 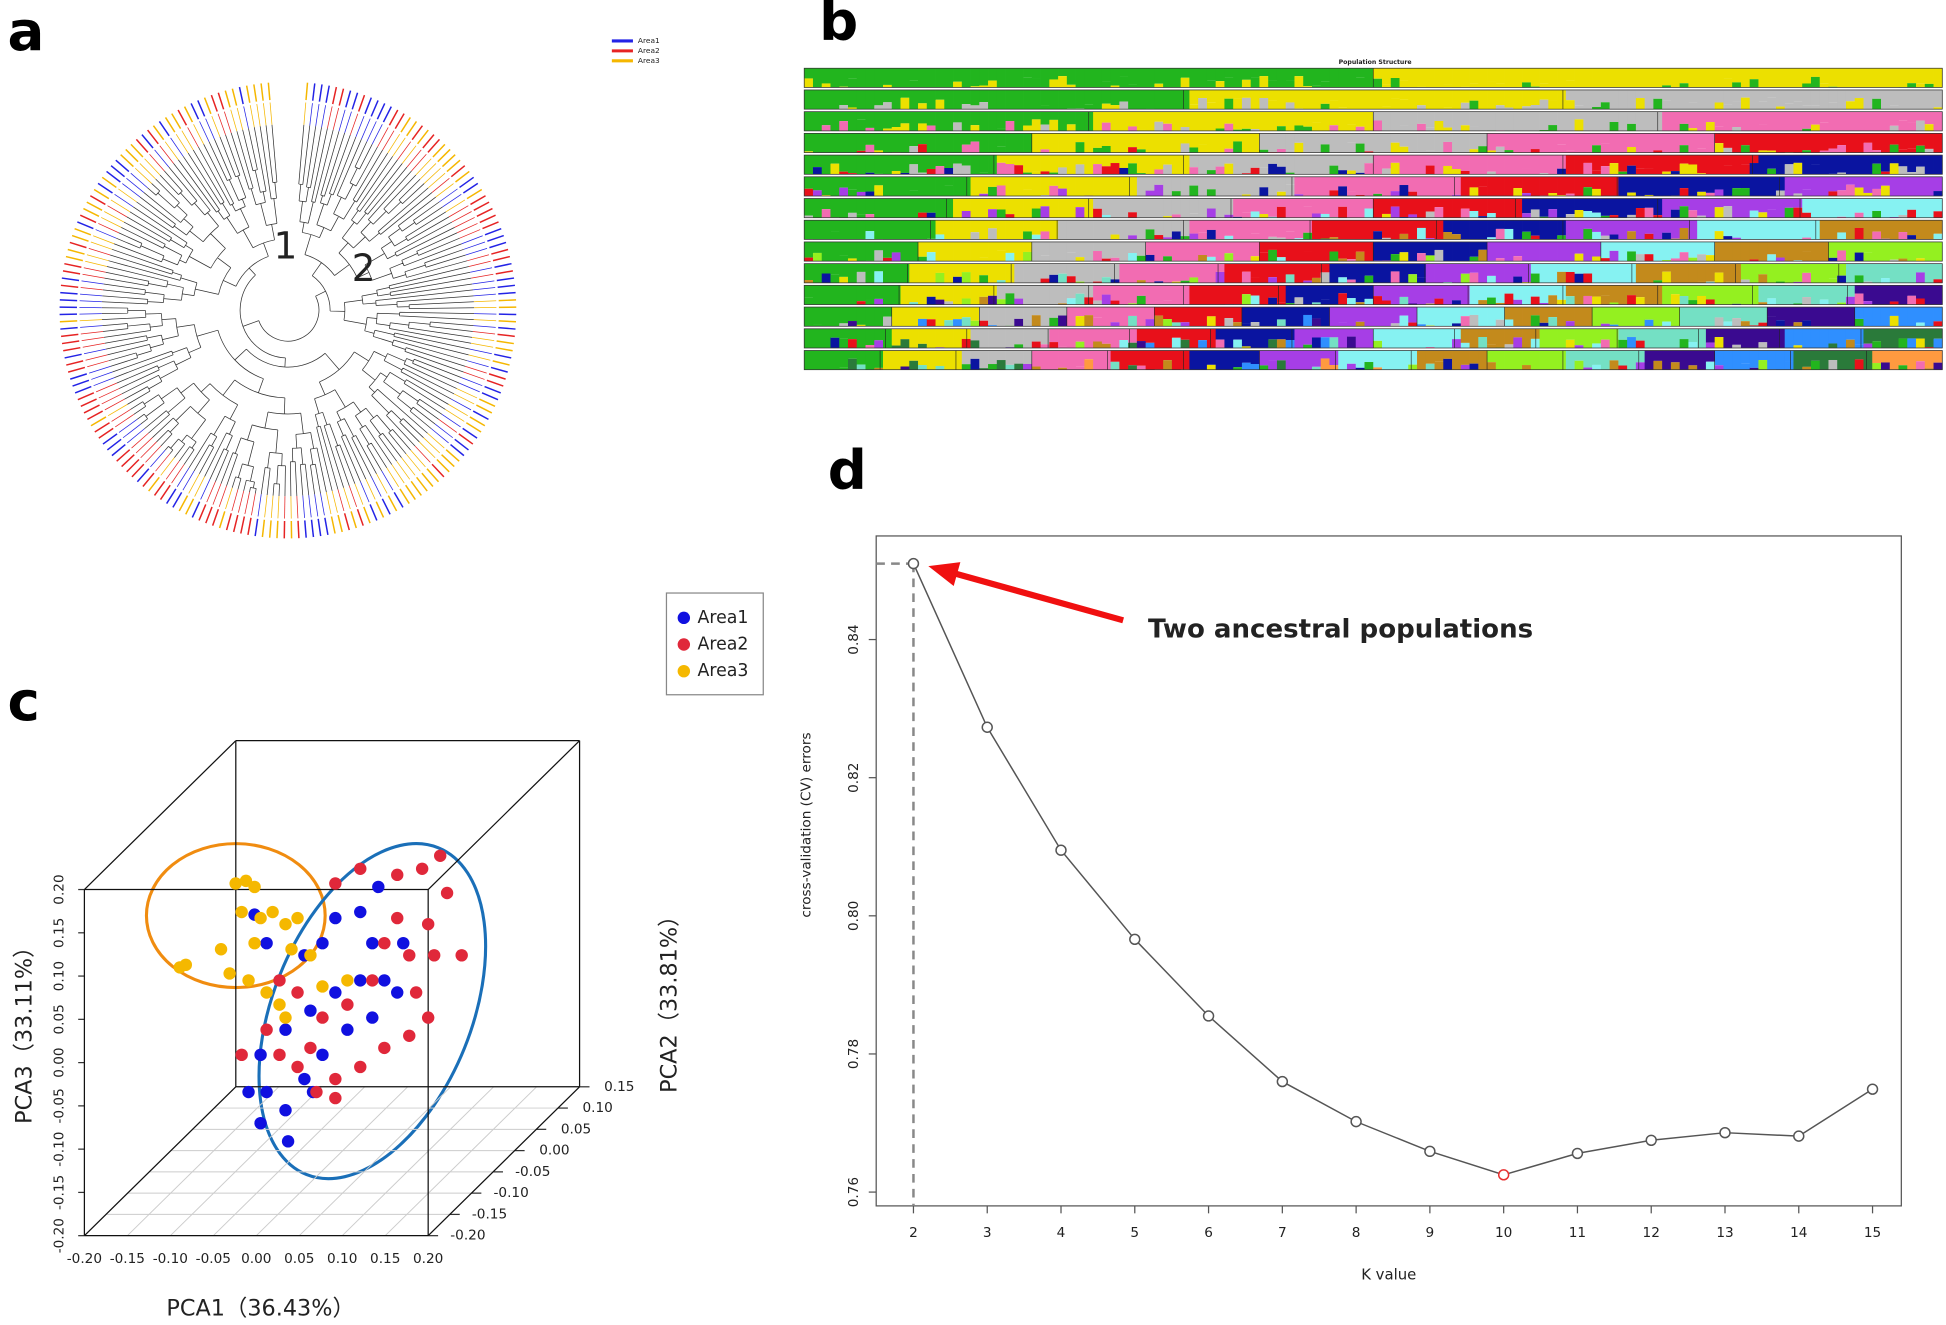 What do you see at coordinates (288, 1141) in the screenshot?
I see `data-point` at bounding box center [288, 1141].